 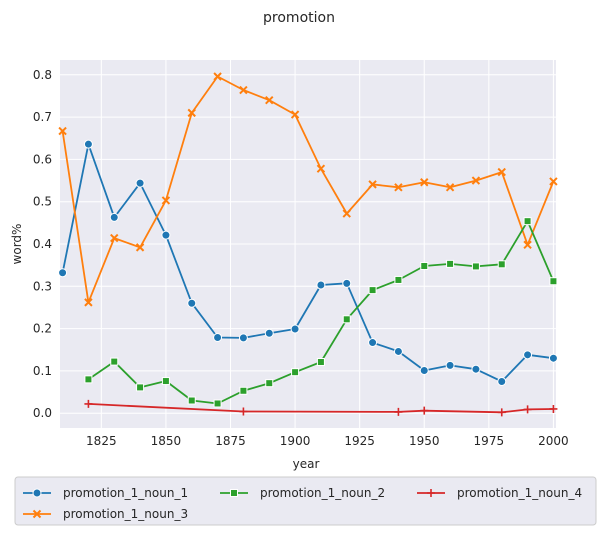 I want to click on y-tick: 0.1, so click(x=42, y=371).